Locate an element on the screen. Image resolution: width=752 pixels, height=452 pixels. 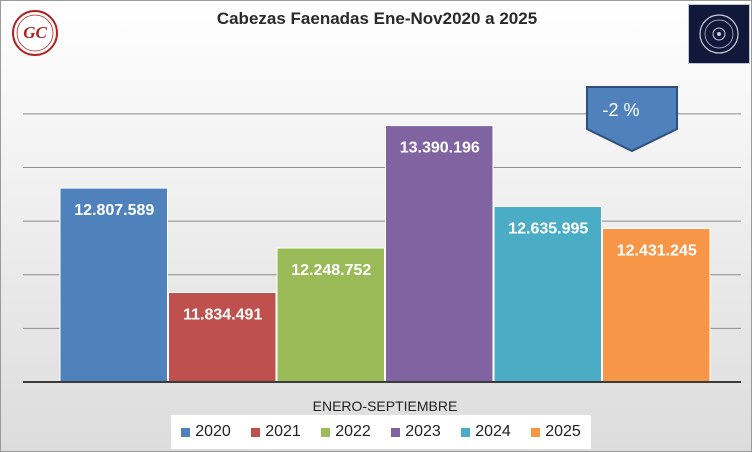
legend-item-2022: 2022 is located at coordinates (346, 432).